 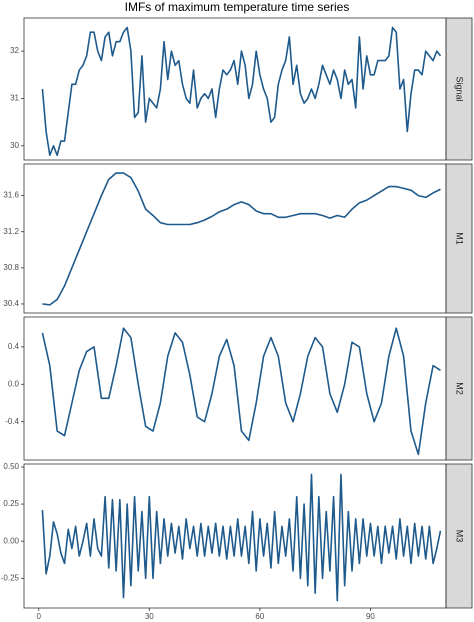 I want to click on y-tick-label: 30, so click(x=14, y=145).